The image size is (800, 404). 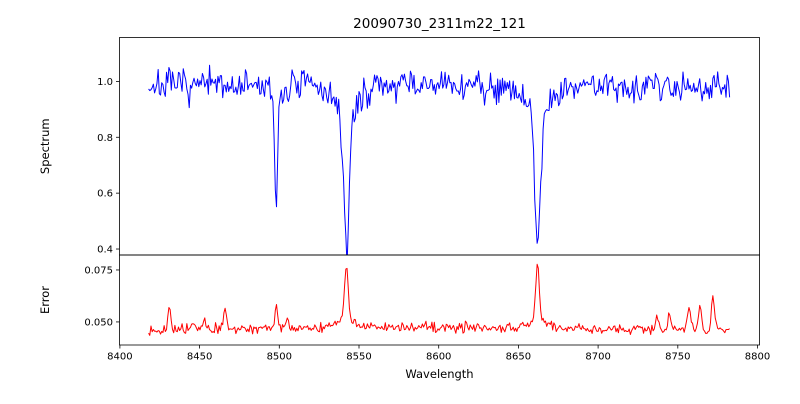 What do you see at coordinates (439, 24) in the screenshot?
I see `chart-title: 20090730_2311m22_121` at bounding box center [439, 24].